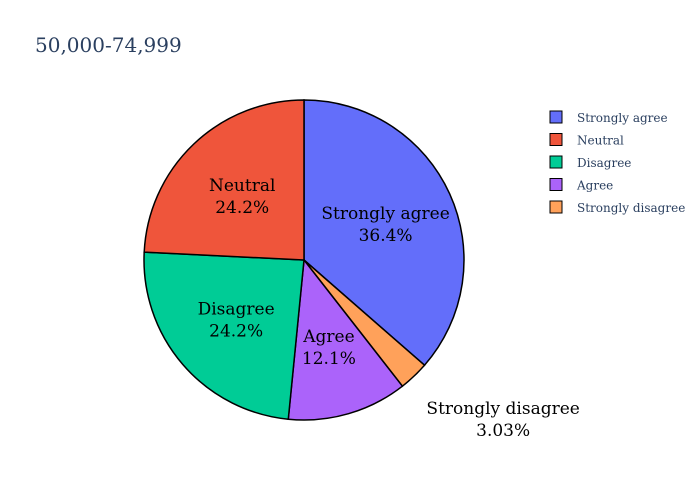 The image size is (700, 500). I want to click on legend-label-neutral: Neutral, so click(600, 141).